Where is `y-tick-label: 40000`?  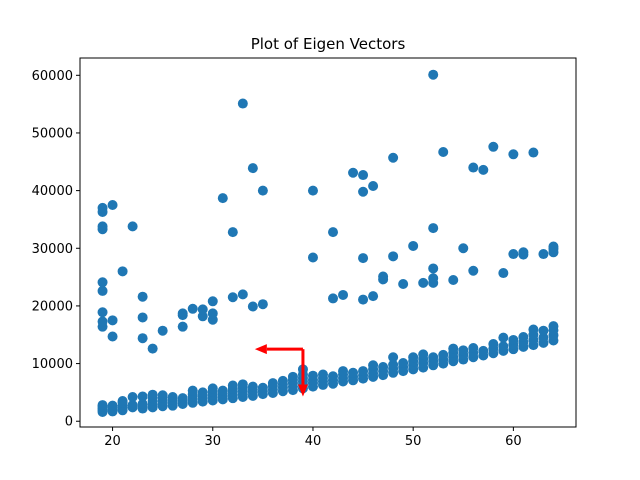
y-tick-label: 40000 is located at coordinates (52, 191).